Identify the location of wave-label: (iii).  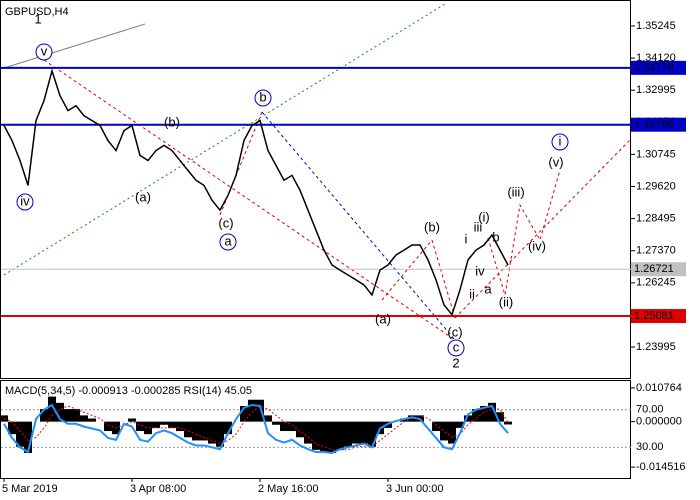
(515, 191).